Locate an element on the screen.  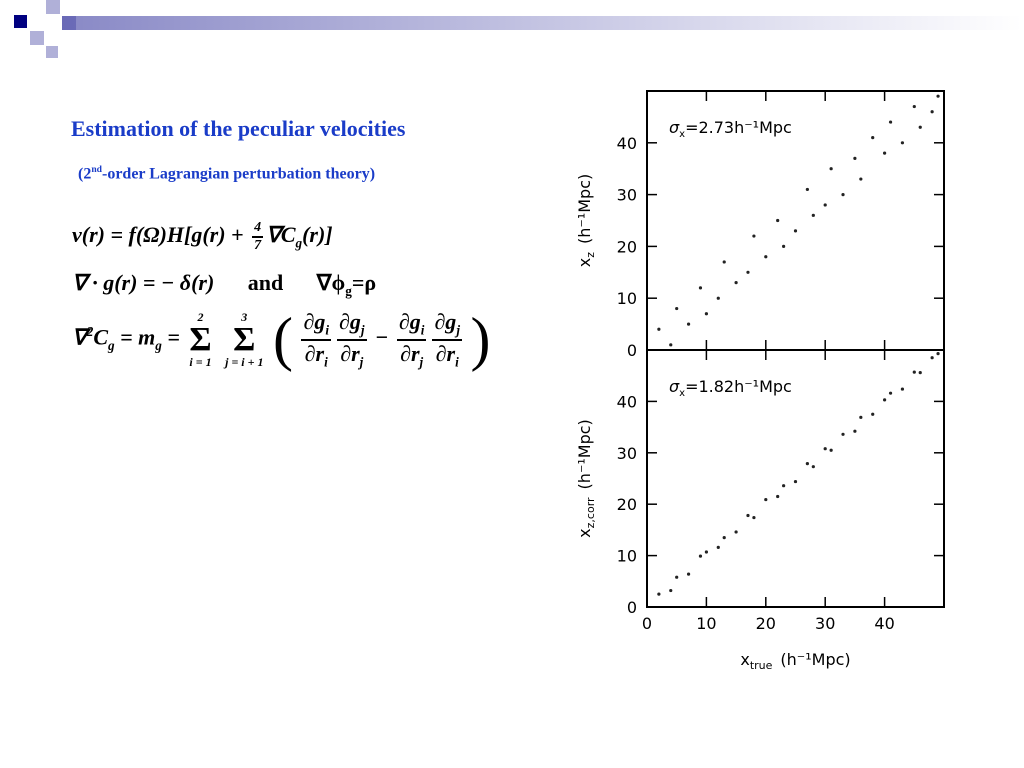
equation: v(r) = f(Ω)H[g(r) + 4 7 ∇Cg(r)] is located at coordinates (202, 237).